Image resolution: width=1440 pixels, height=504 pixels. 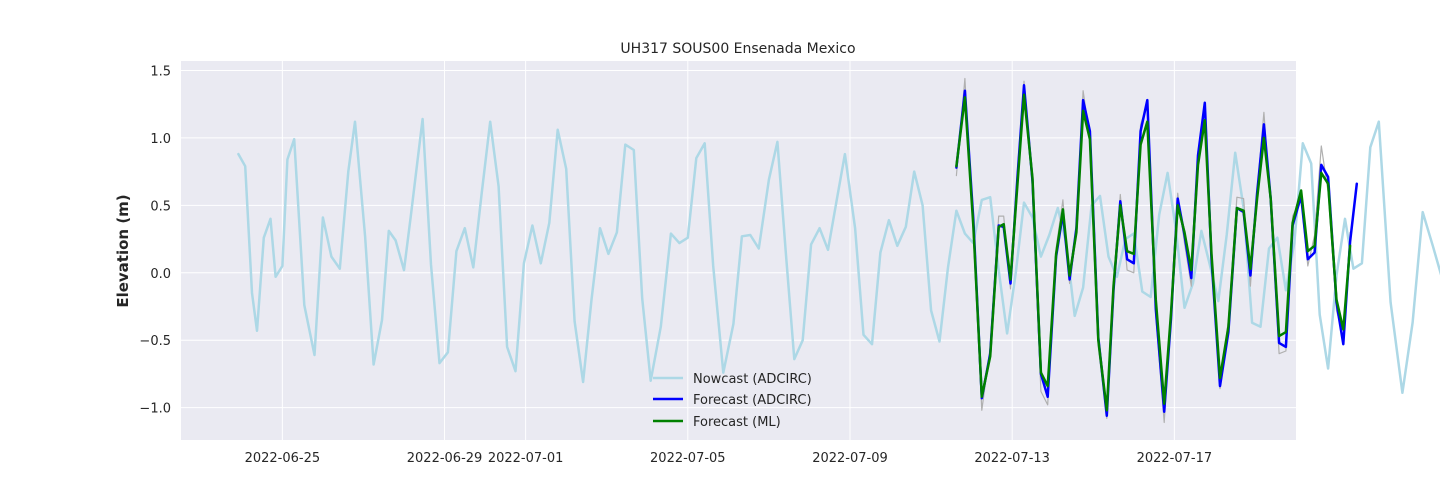 I want to click on x-tick-label: 2022-07-01, so click(x=526, y=458).